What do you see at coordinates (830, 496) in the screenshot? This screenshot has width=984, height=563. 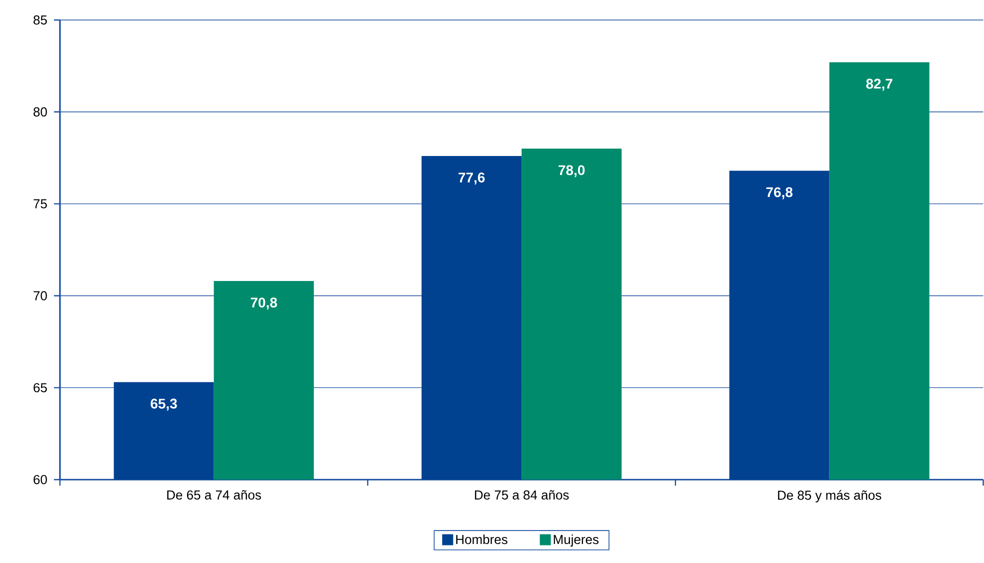 I see `x-tick-label: De 85 y más años` at bounding box center [830, 496].